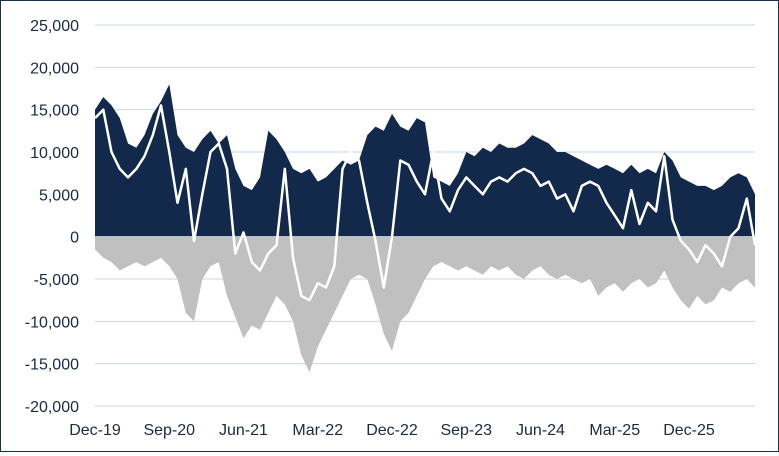 Image resolution: width=779 pixels, height=456 pixels. I want to click on y-tick-label: 25,000, so click(54, 26).